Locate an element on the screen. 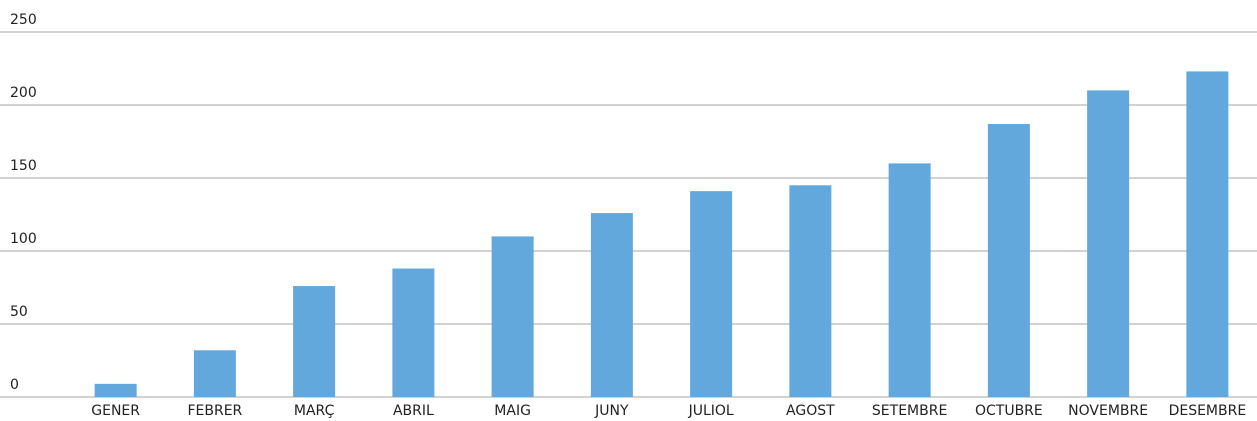 This screenshot has width=1257, height=421. x-tick-label: AGOST is located at coordinates (810, 411).